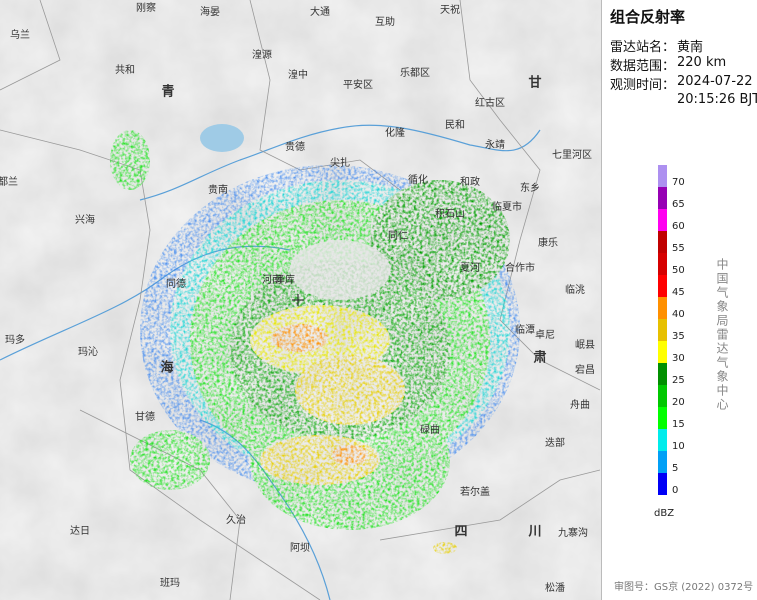  I want to click on region-label: 四, so click(460, 532).